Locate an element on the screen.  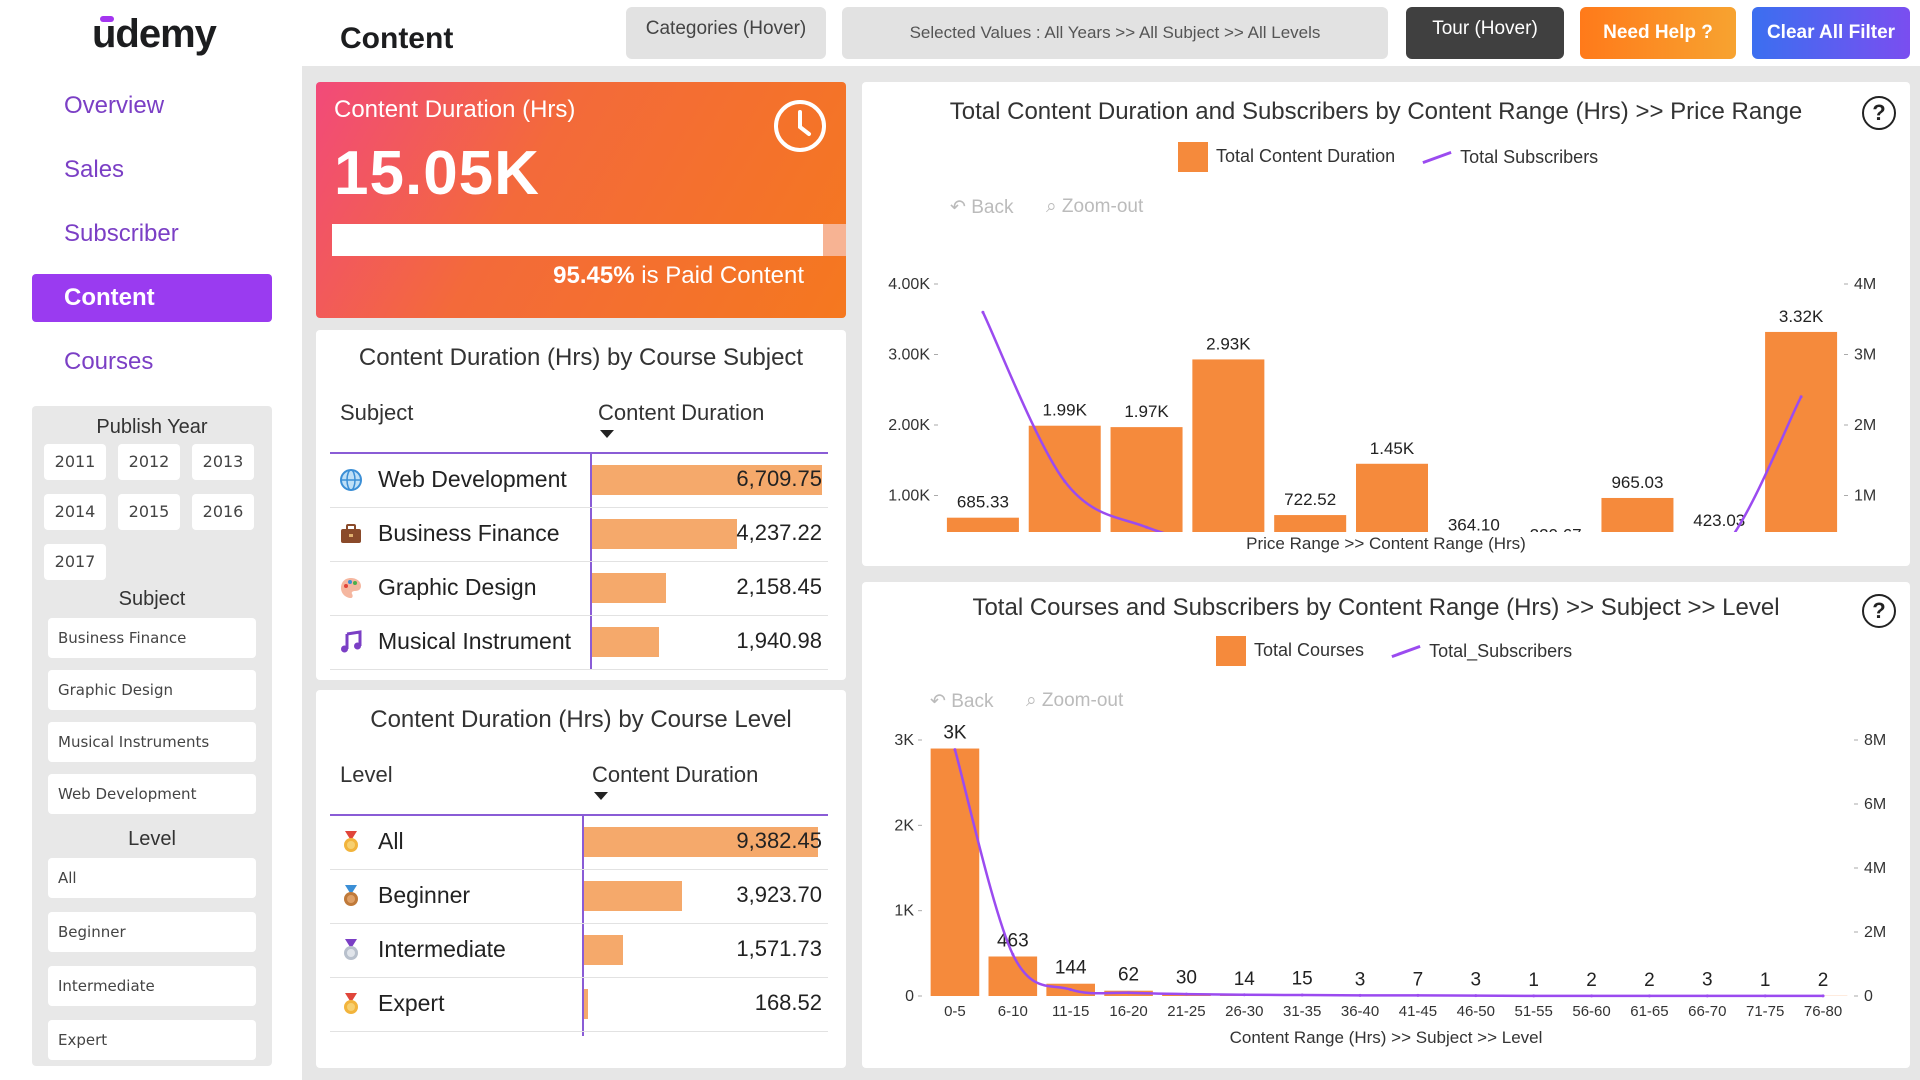
year-2013-button: 2013 is located at coordinates (223, 462).